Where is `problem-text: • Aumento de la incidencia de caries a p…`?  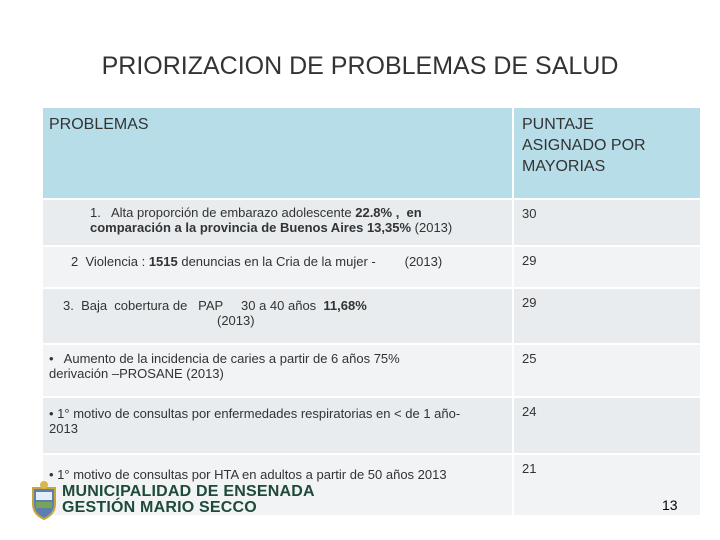 problem-text: • Aumento de la incidencia de caries a p… is located at coordinates (224, 358).